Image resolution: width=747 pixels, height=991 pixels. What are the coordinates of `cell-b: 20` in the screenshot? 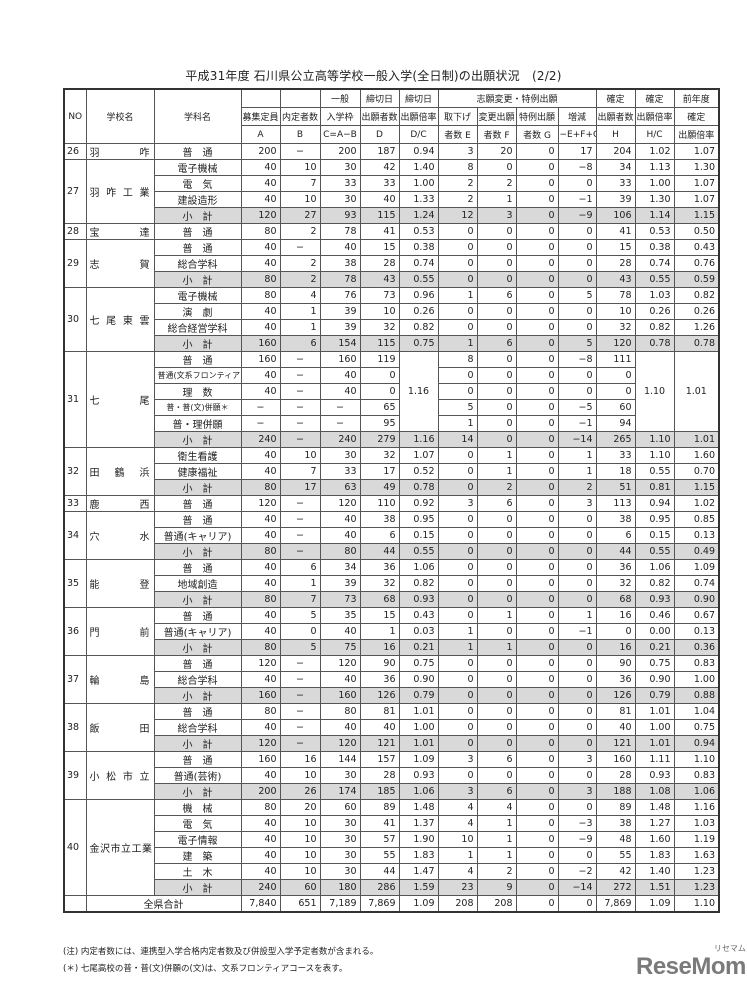 It's located at (300, 807).